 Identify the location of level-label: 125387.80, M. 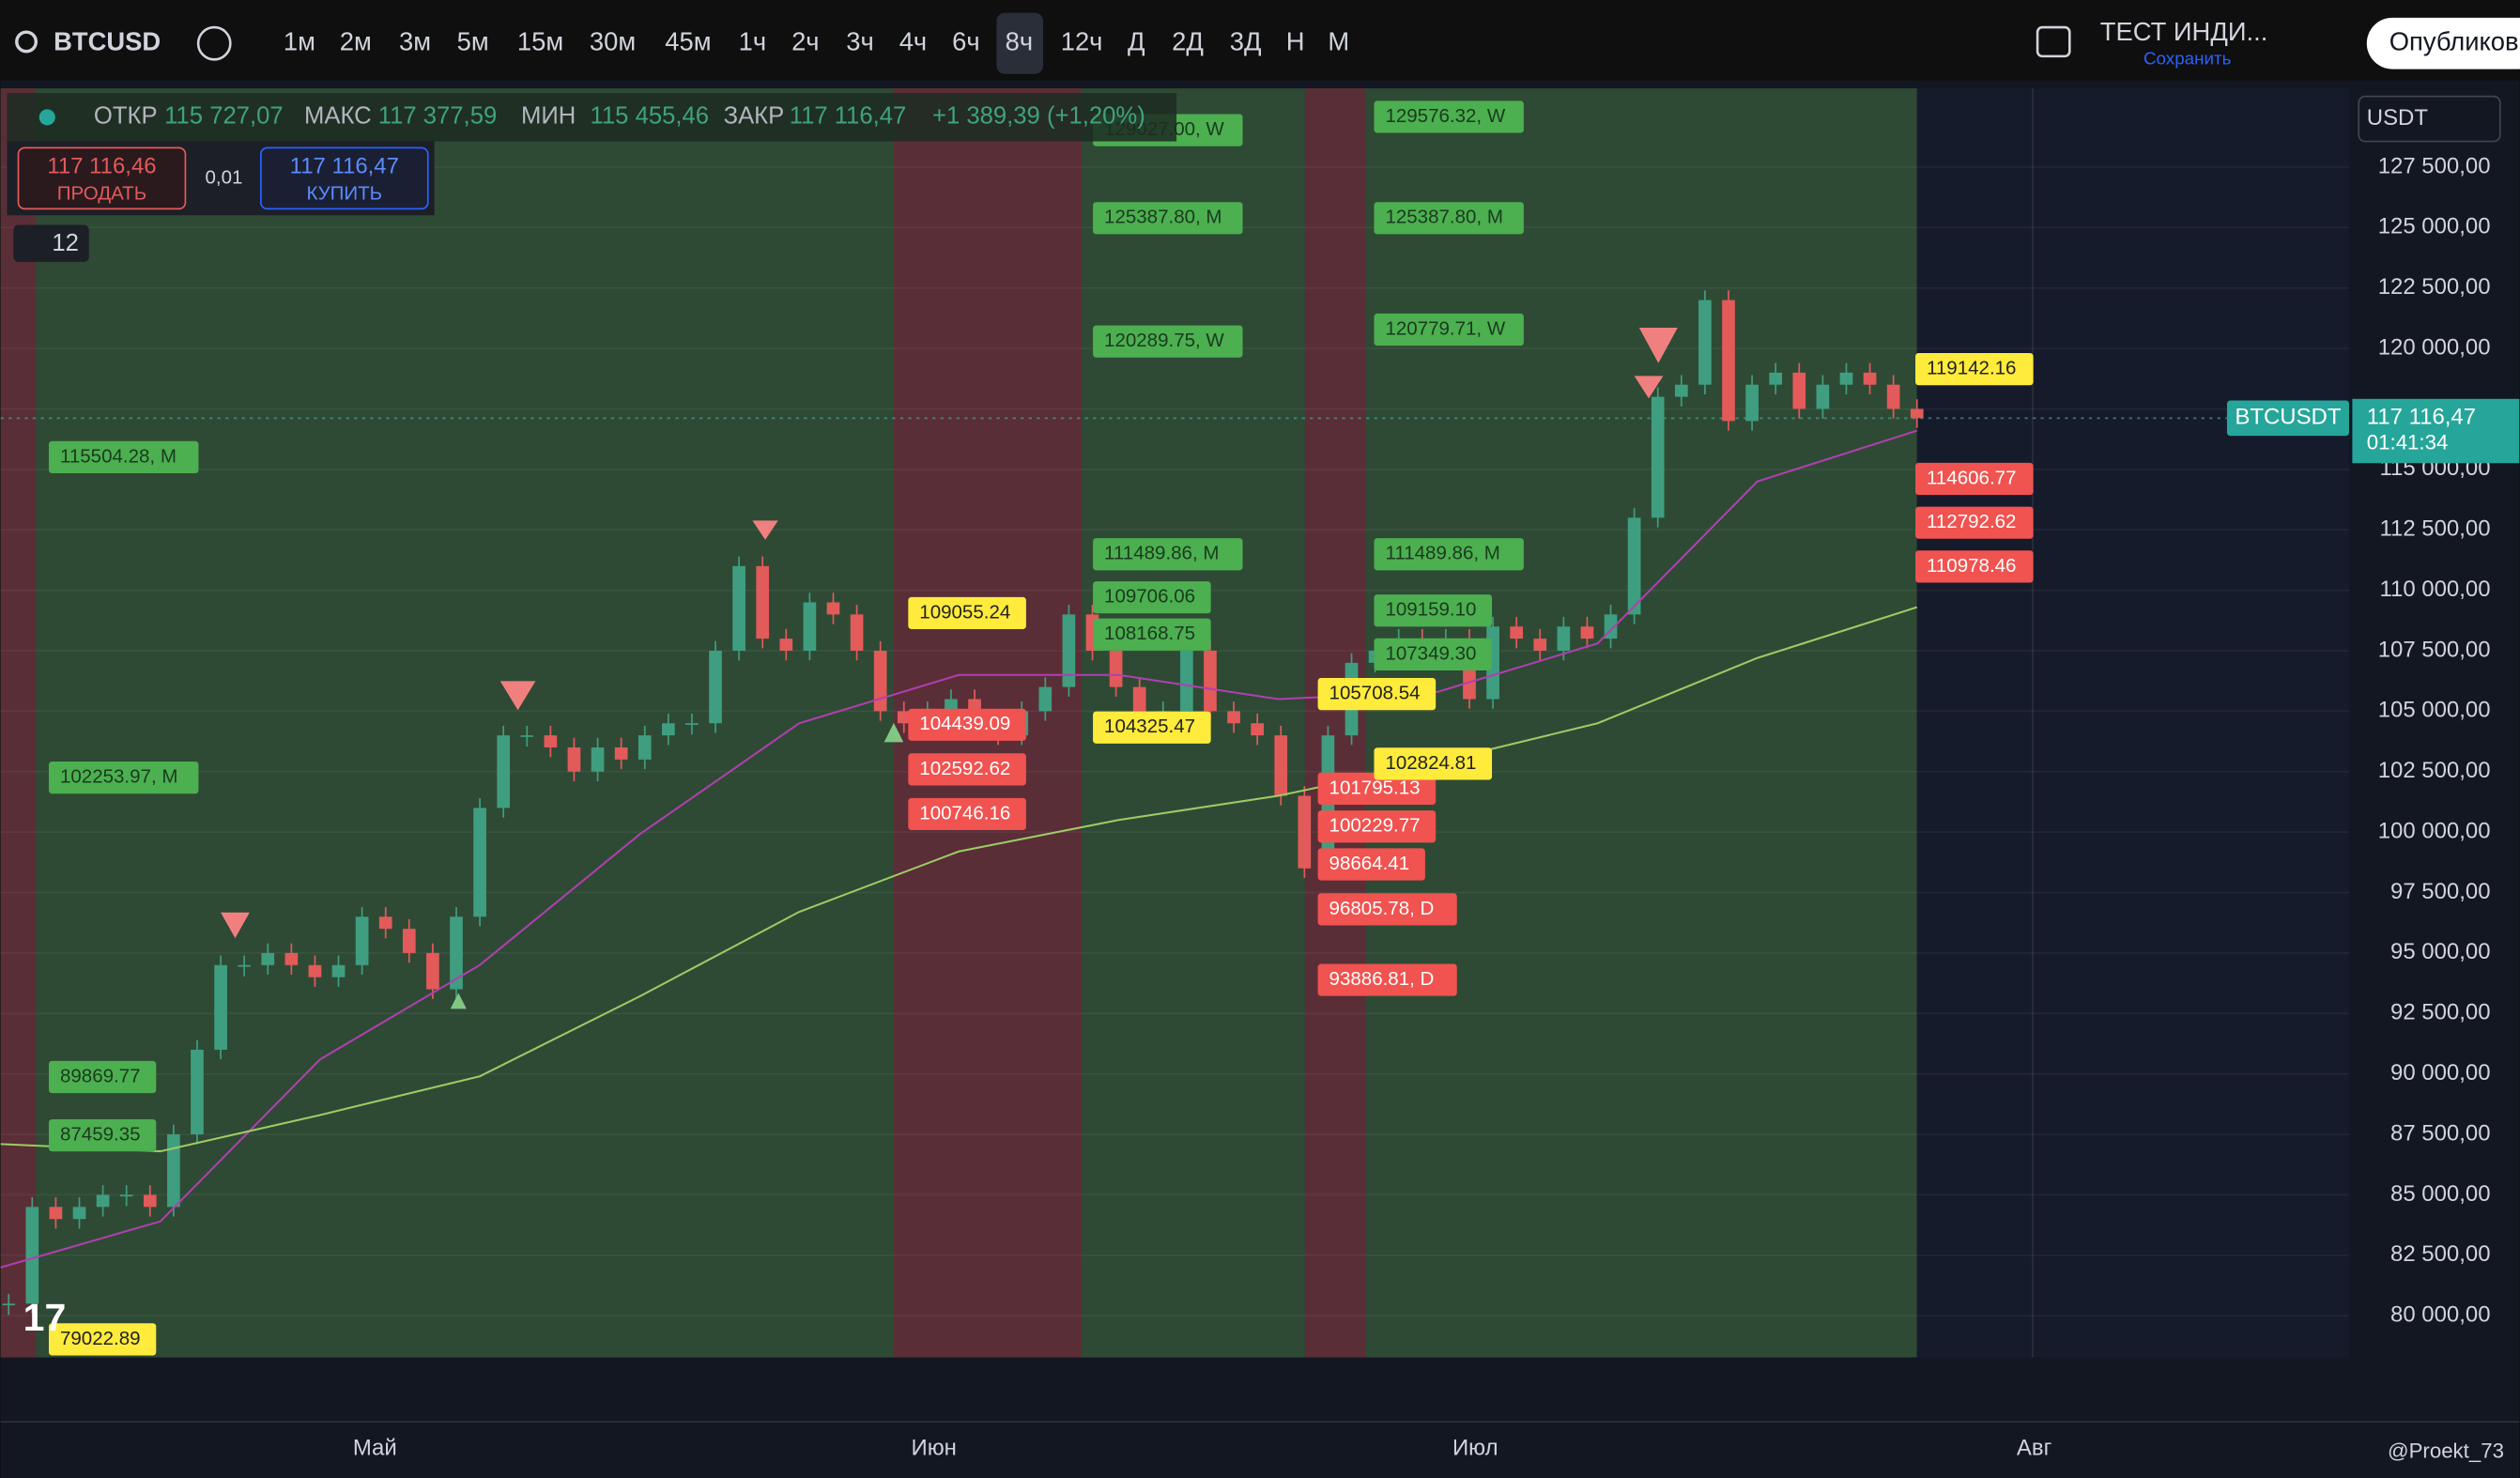
(1443, 217).